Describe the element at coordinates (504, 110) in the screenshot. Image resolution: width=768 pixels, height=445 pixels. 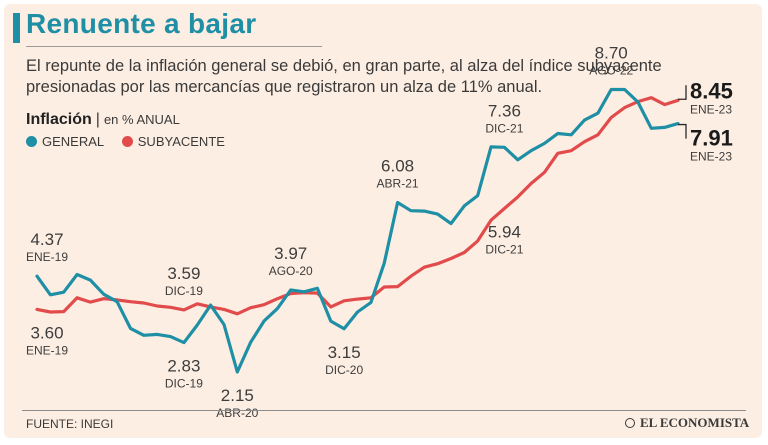
I see `data-label-general-dic-21: 7.36` at that location.